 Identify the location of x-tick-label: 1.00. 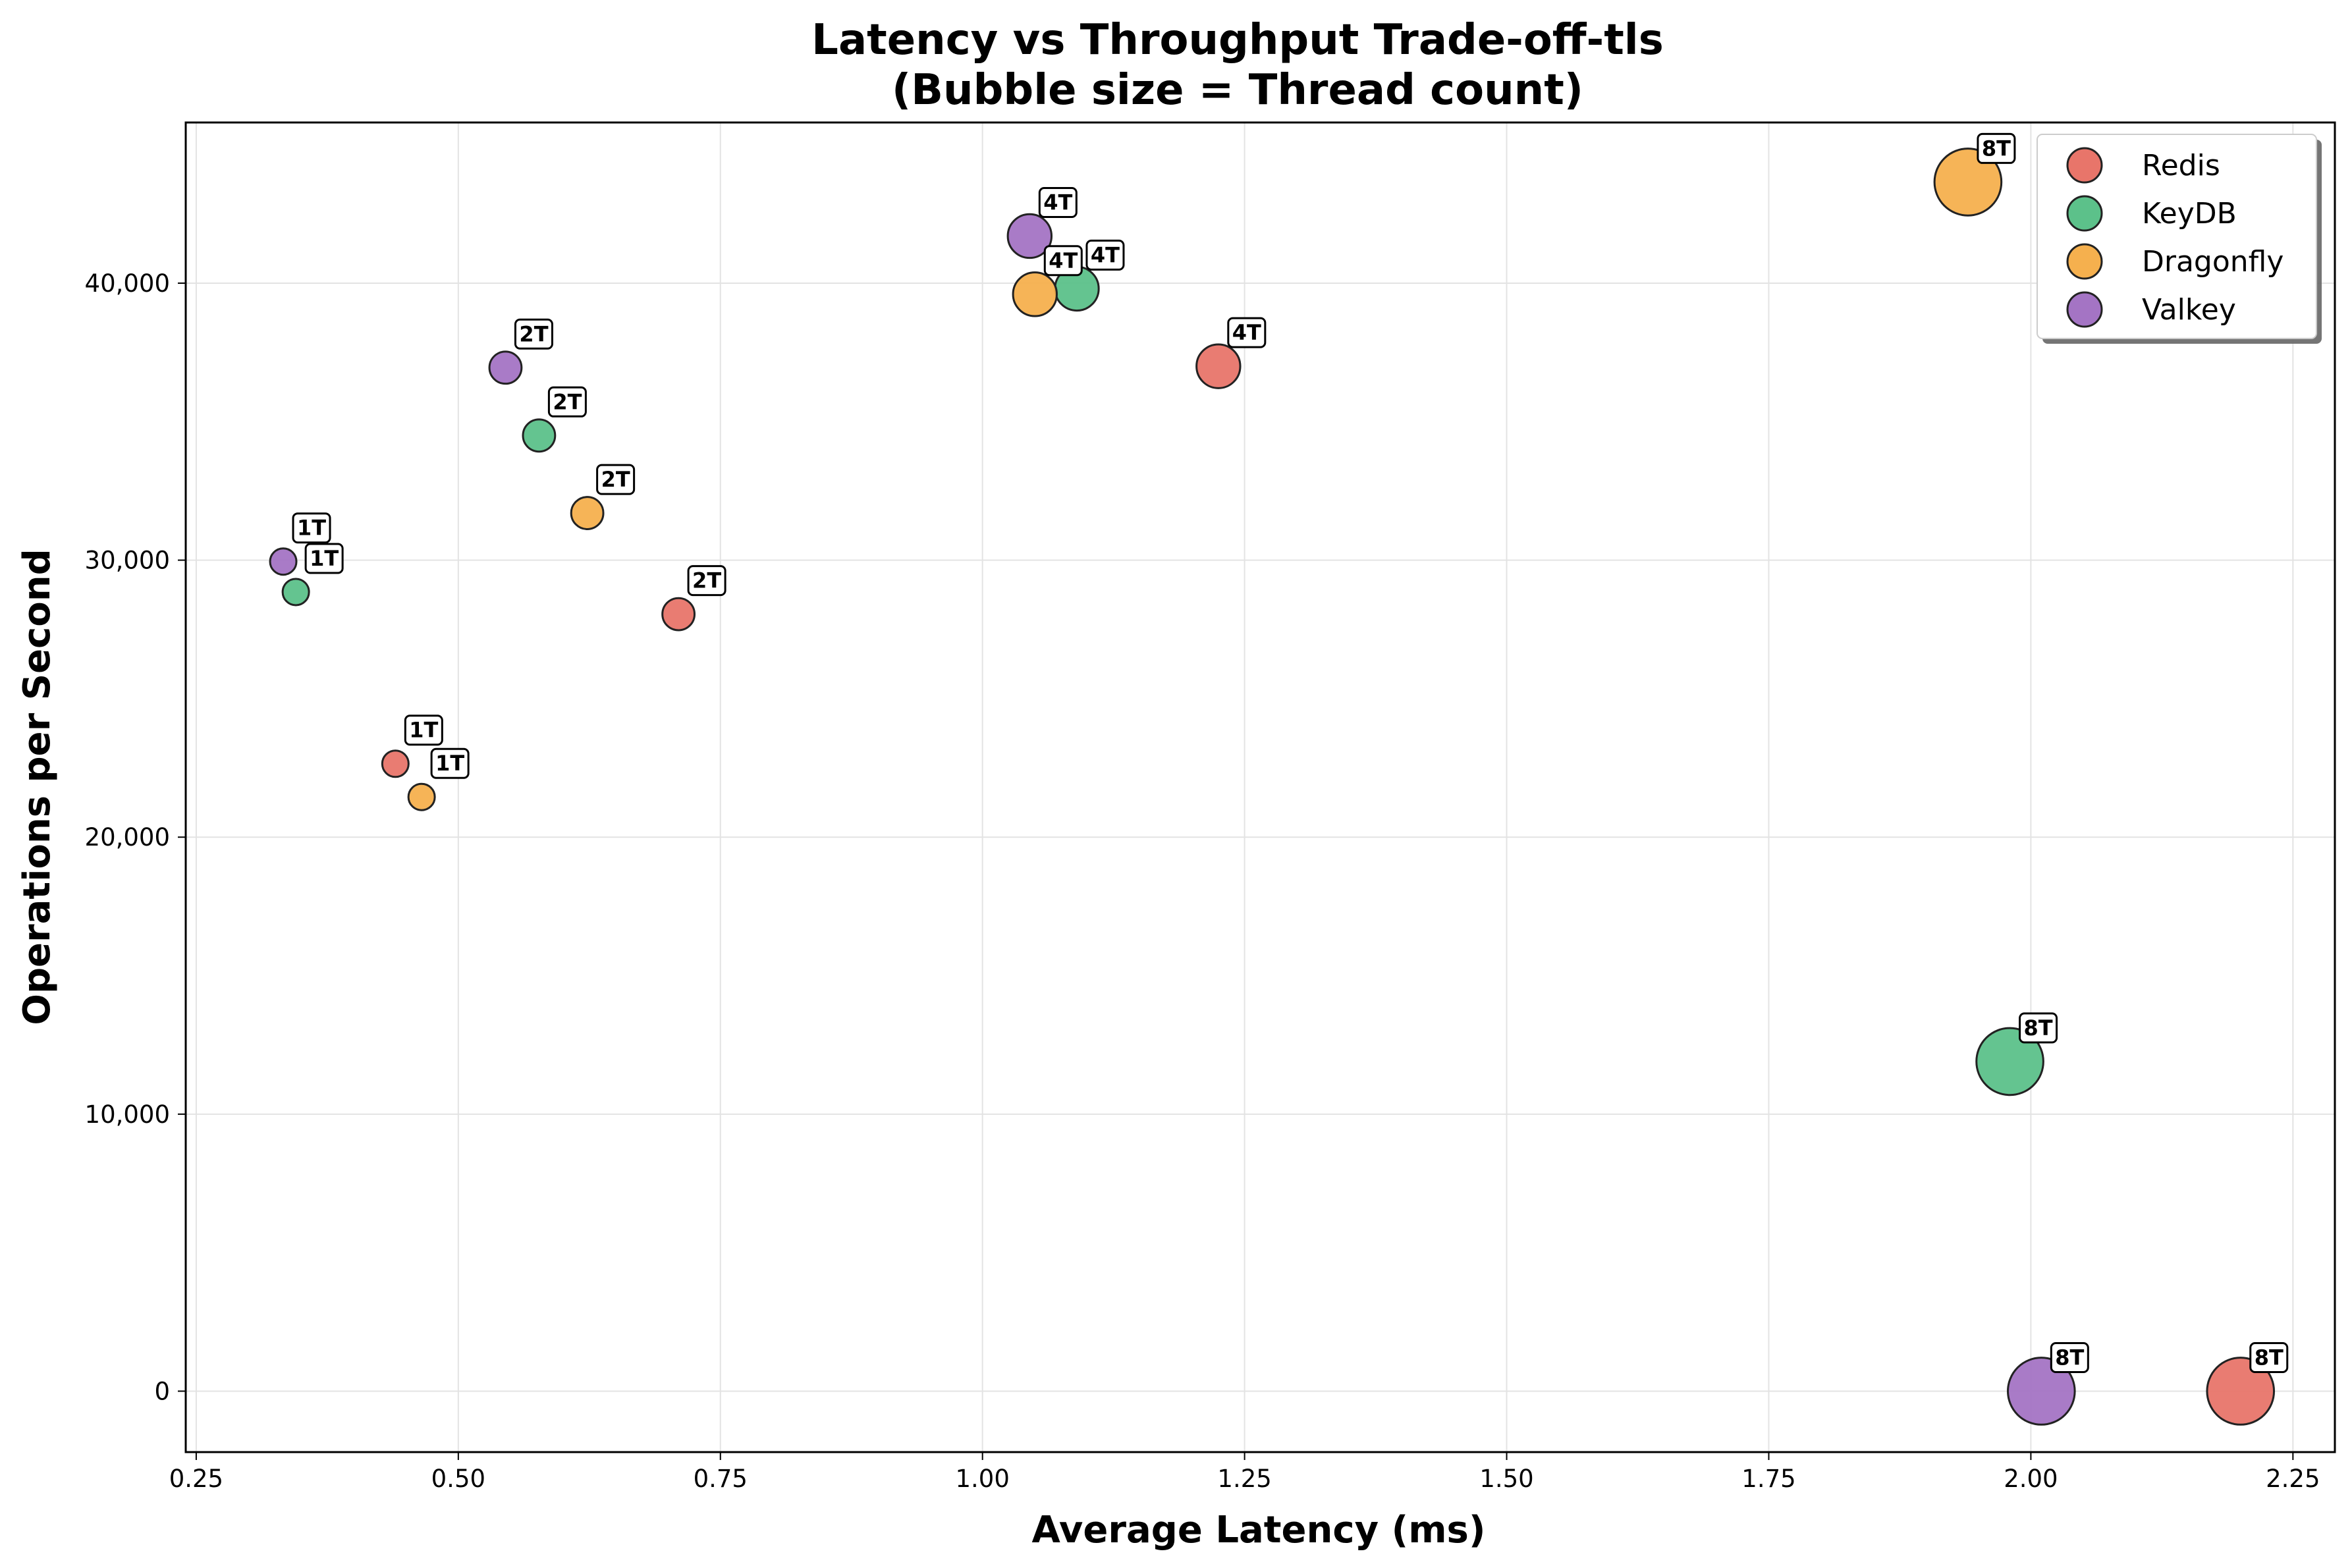
(983, 1479).